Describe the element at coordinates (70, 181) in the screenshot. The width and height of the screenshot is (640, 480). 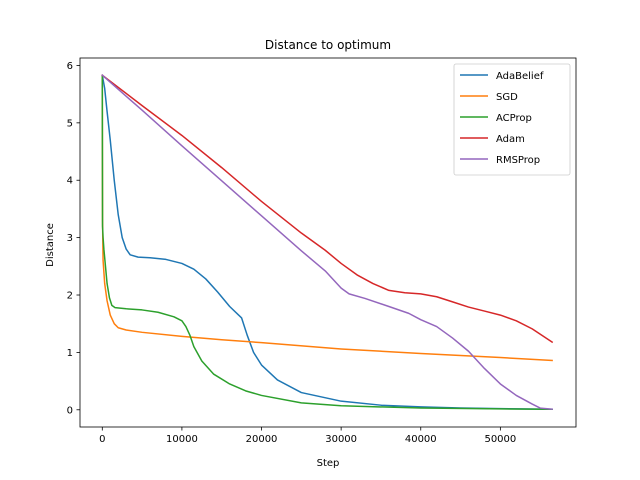
I see `y-tick-label: 4` at that location.